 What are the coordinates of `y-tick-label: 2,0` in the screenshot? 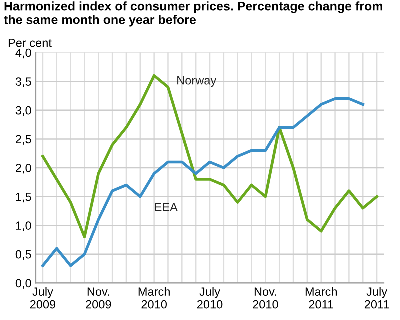 It's located at (24, 169).